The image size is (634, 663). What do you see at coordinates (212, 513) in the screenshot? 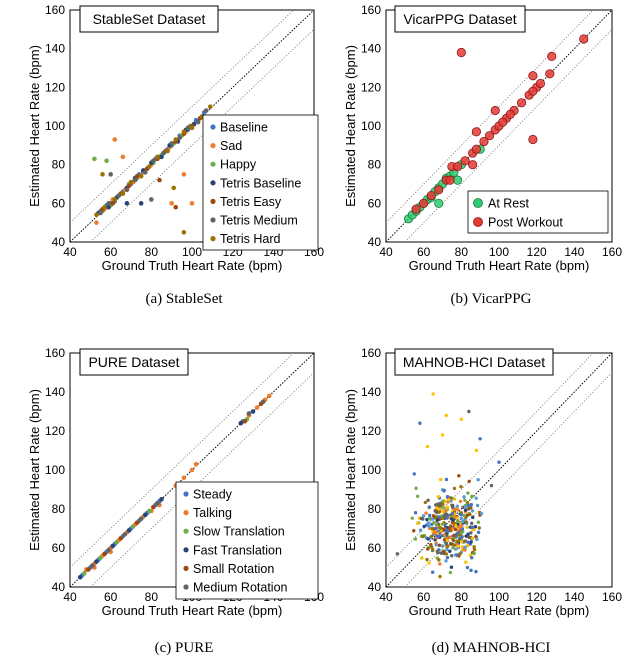
I see `legend-label: Talking` at bounding box center [212, 513].